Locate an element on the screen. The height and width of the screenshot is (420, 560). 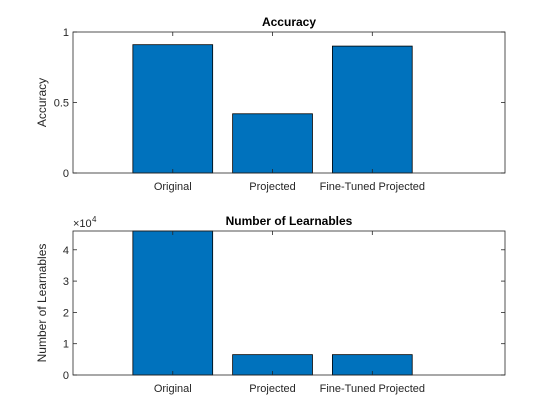
y-axis-label: Accuracy is located at coordinates (42, 102).